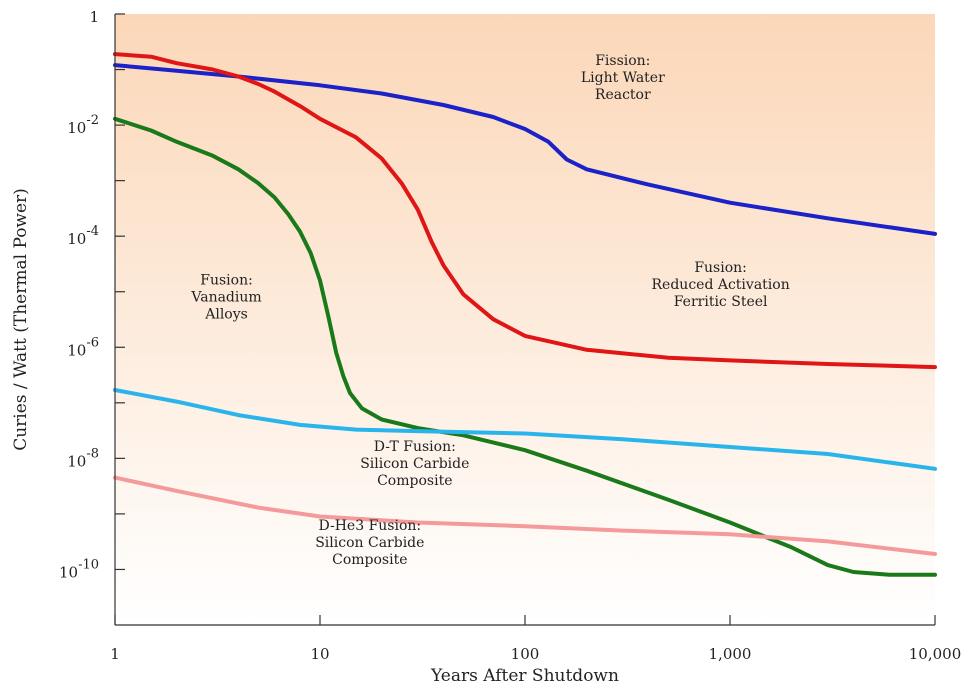  What do you see at coordinates (623, 78) in the screenshot?
I see `series-annotation-1: Fission: Light Water Reactor` at bounding box center [623, 78].